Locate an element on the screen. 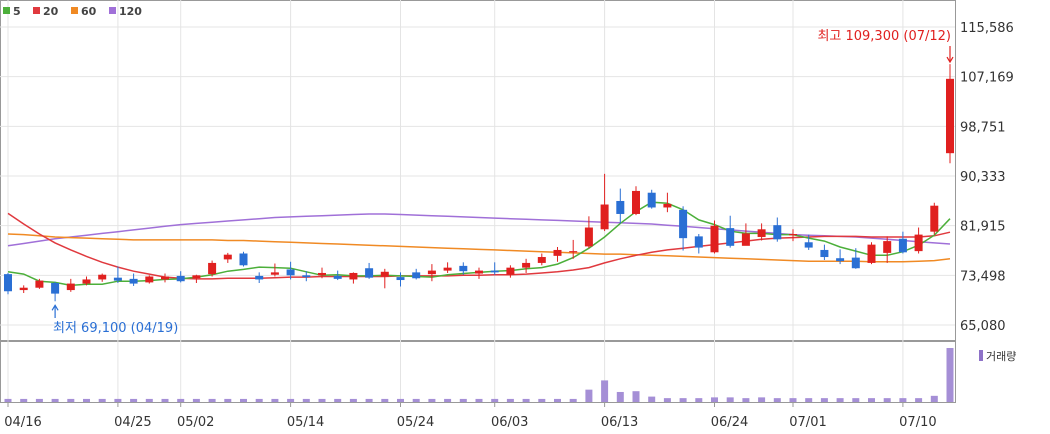  y-tick-label: 115,586 is located at coordinates (987, 28).